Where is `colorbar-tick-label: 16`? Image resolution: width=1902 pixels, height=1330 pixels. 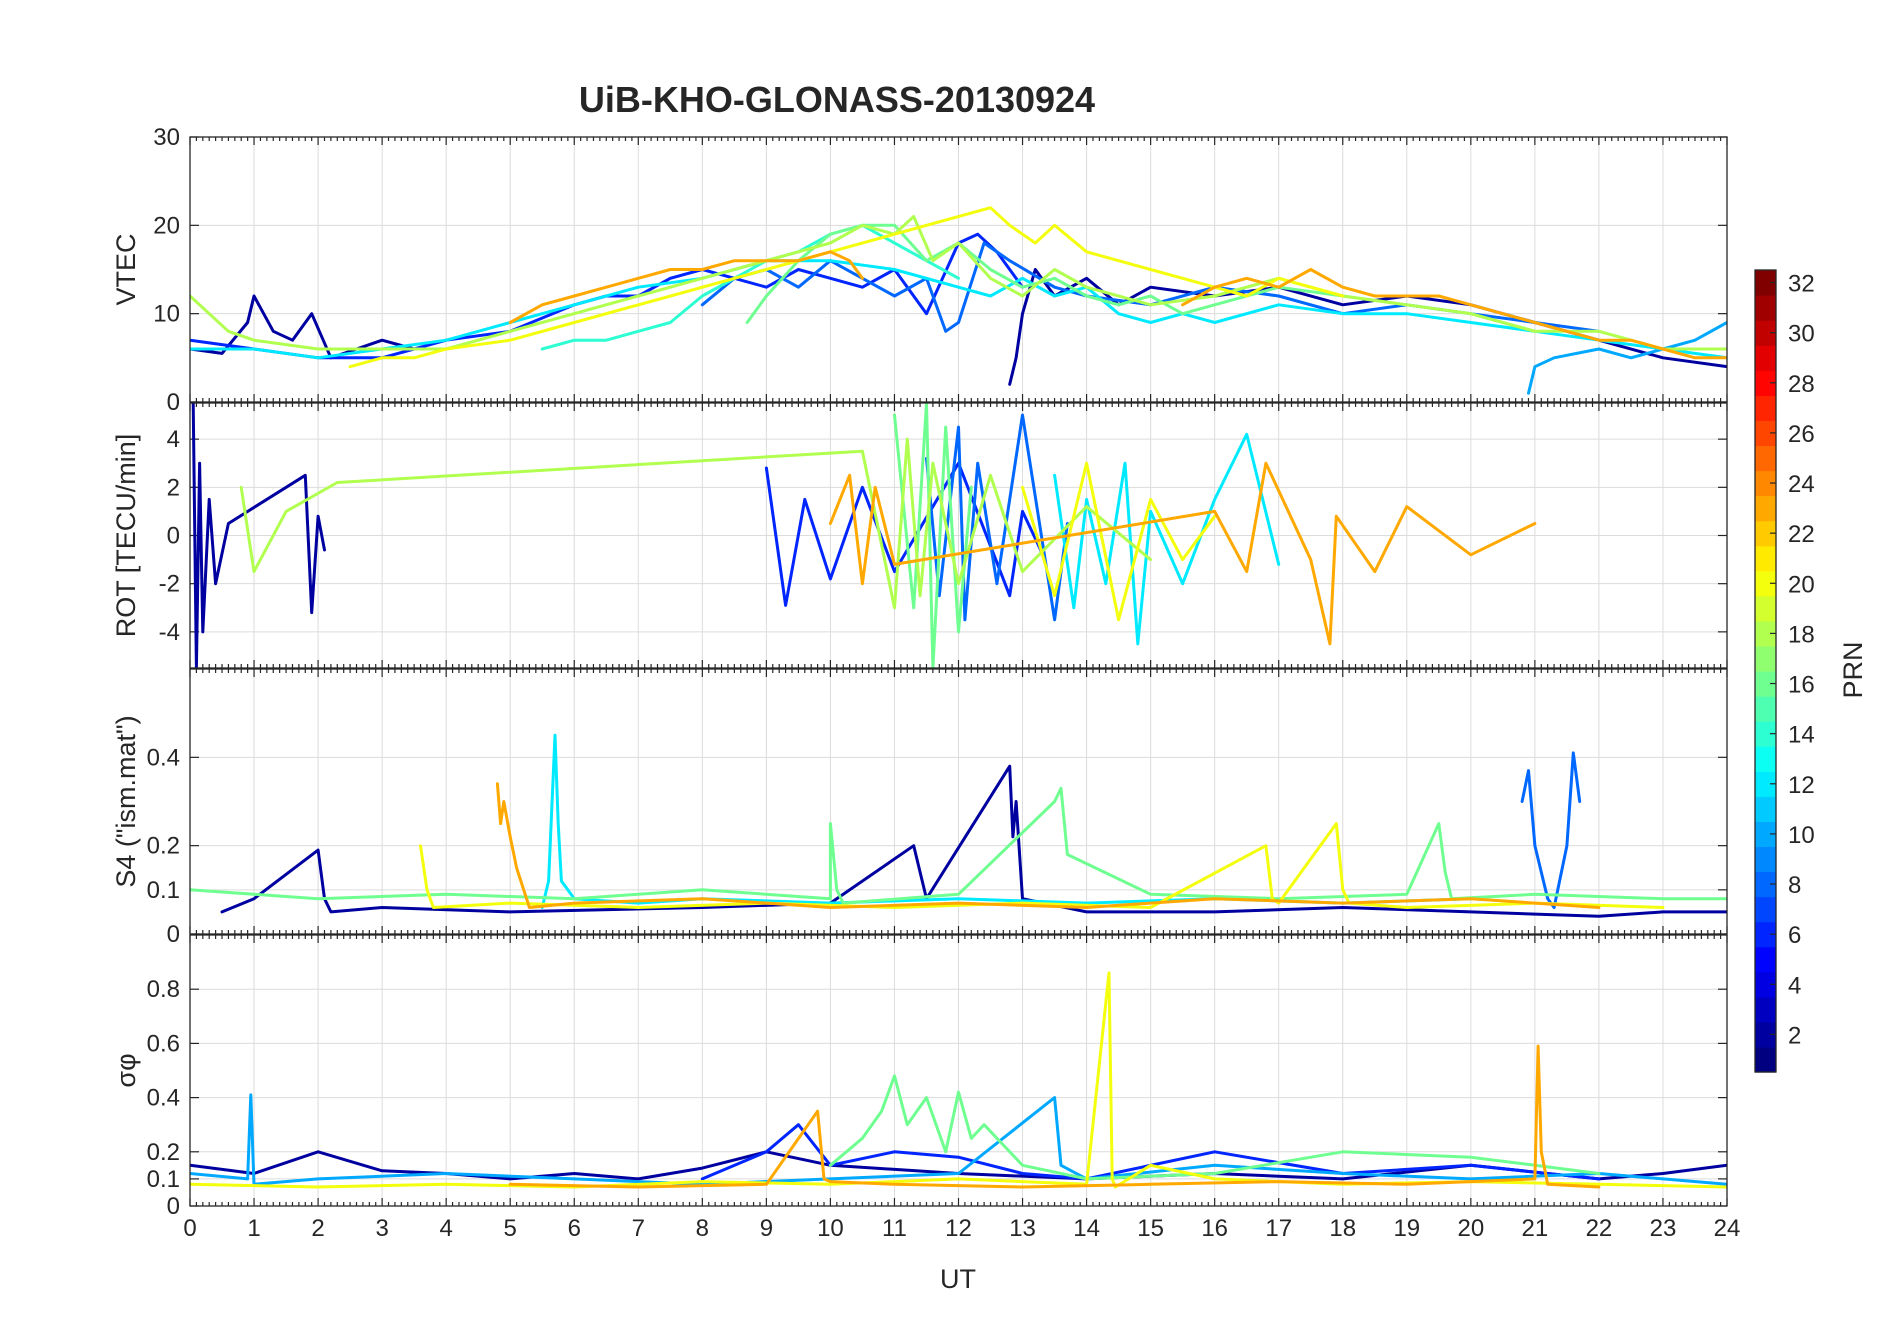 colorbar-tick-label: 16 is located at coordinates (1801, 685).